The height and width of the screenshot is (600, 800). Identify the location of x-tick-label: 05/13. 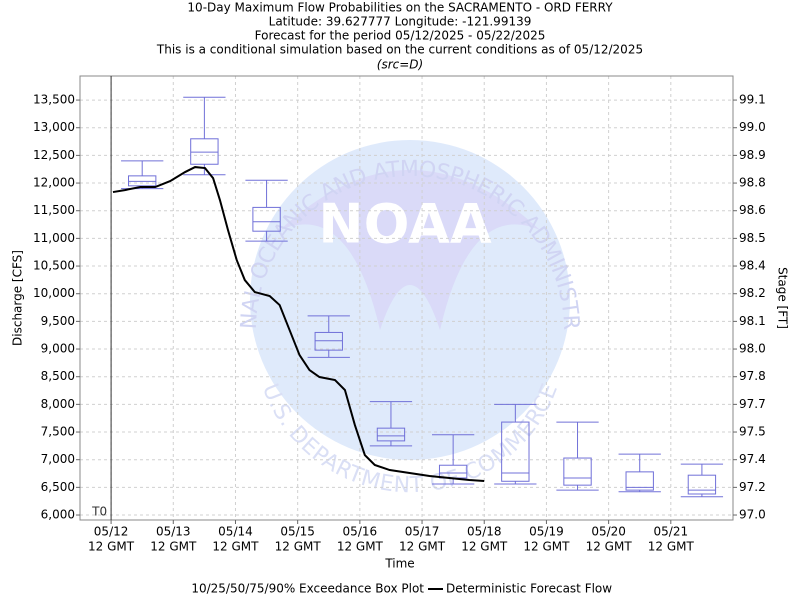
(173, 532).